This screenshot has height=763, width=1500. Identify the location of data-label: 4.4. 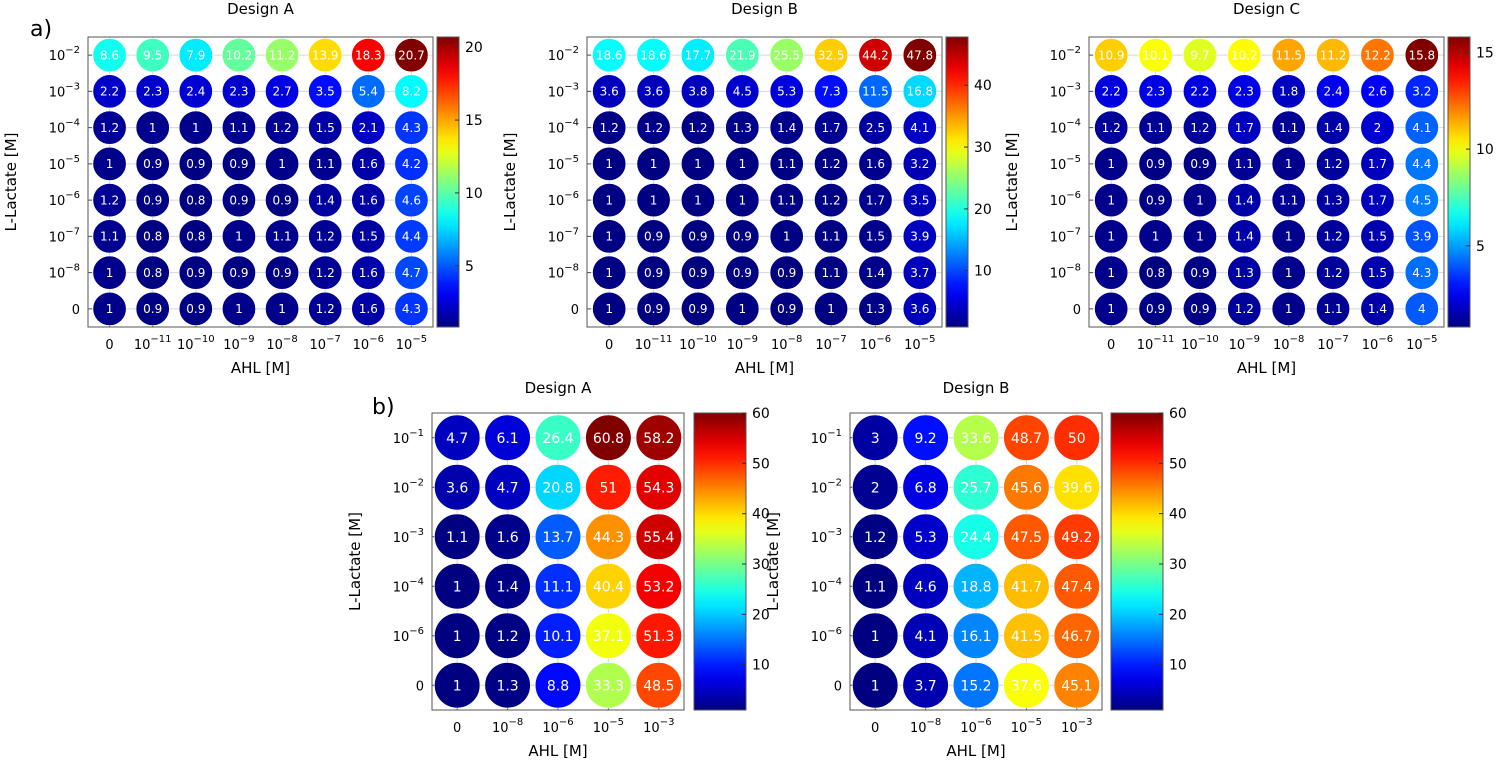
(1421, 164).